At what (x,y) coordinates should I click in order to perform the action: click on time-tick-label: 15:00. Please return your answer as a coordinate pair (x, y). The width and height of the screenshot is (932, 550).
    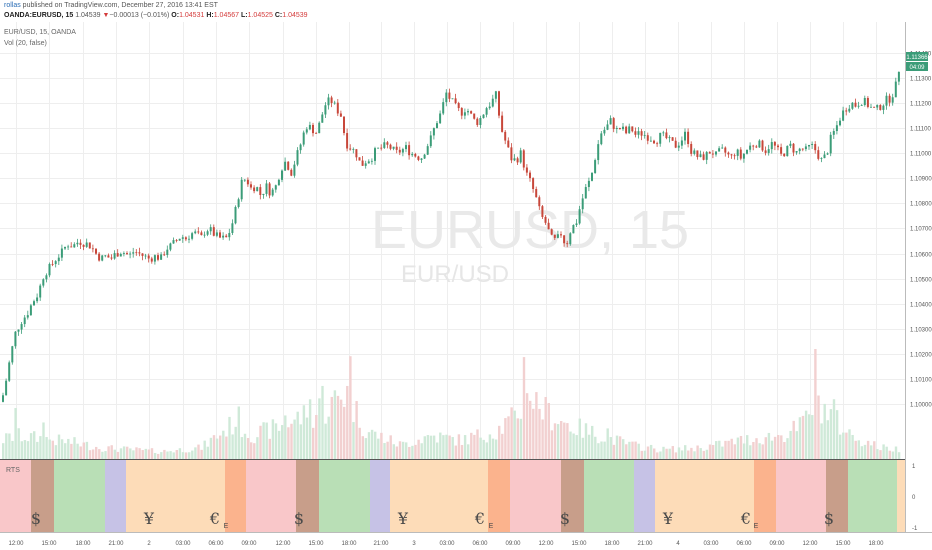
    Looking at the image, I should click on (49, 544).